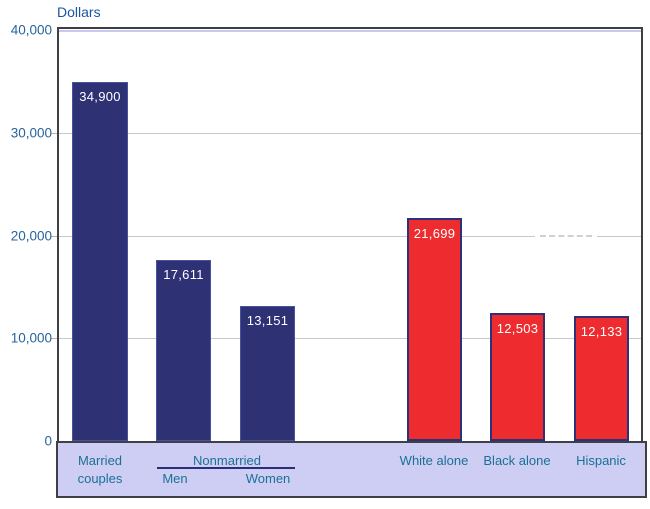 The height and width of the screenshot is (509, 650). What do you see at coordinates (175, 478) in the screenshot?
I see `axis-label-nonmarried-men: Men` at bounding box center [175, 478].